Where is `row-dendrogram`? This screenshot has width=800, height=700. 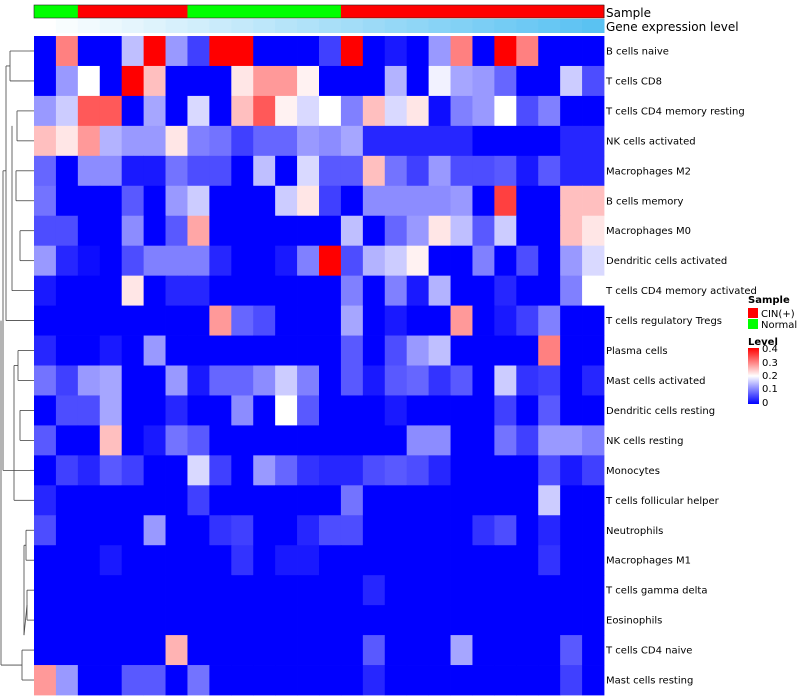 row-dendrogram is located at coordinates (17, 365).